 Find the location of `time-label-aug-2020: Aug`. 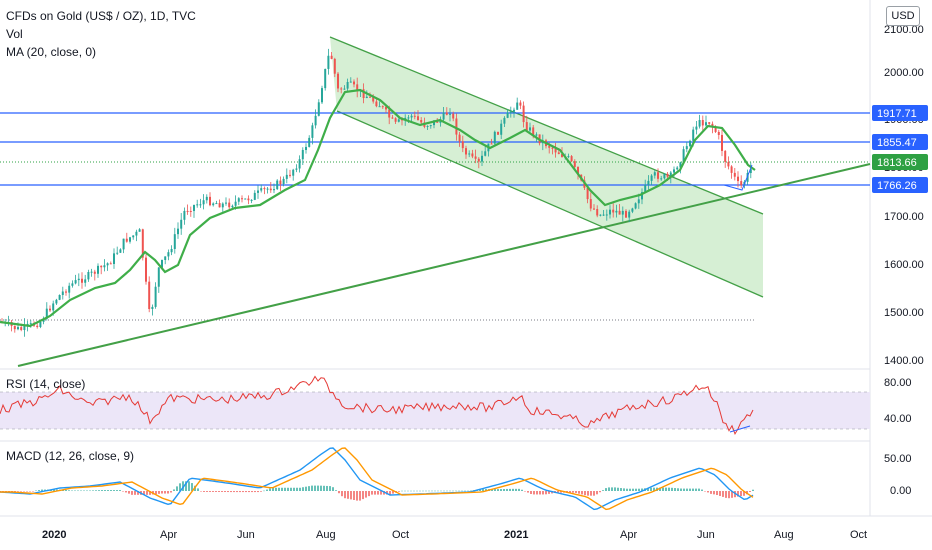

time-label-aug-2020: Aug is located at coordinates (326, 535).